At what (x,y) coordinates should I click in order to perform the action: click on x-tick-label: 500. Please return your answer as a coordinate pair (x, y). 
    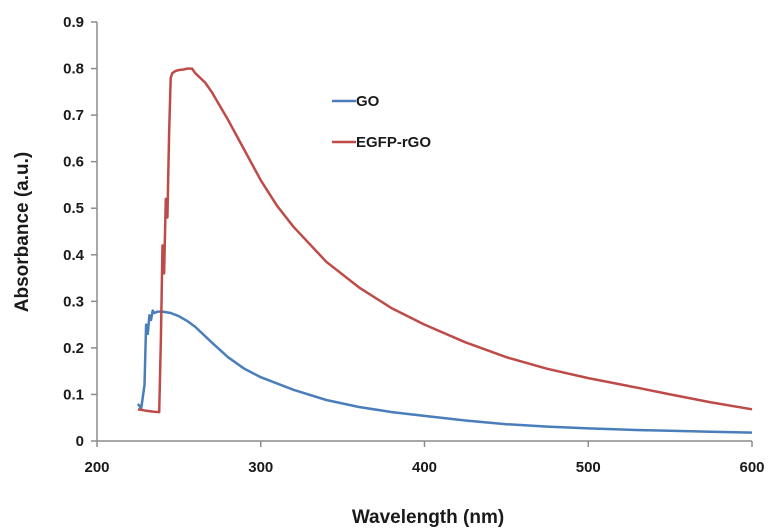
    Looking at the image, I should click on (588, 467).